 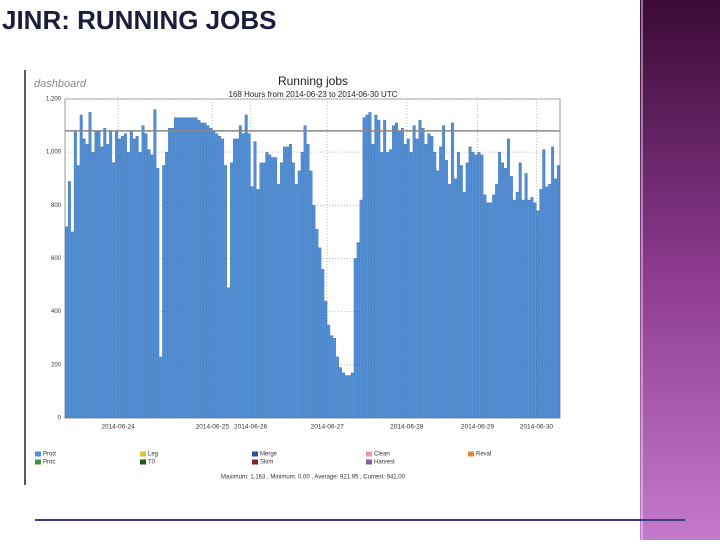 What do you see at coordinates (251, 427) in the screenshot?
I see `x-tick-label: 2014-06-26` at bounding box center [251, 427].